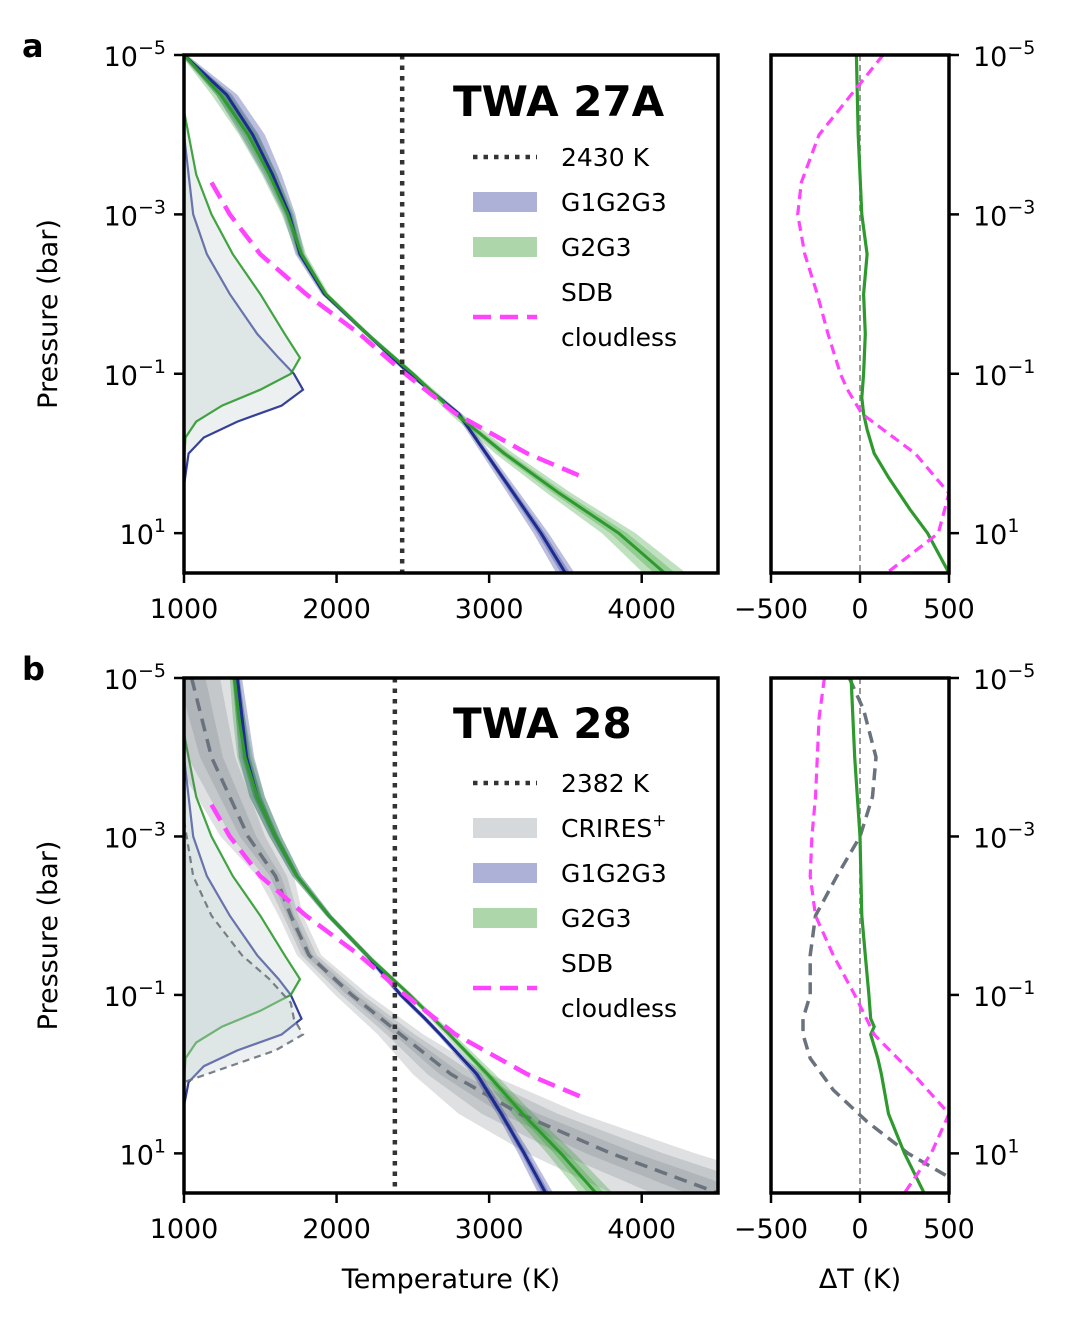 The height and width of the screenshot is (1324, 1081). I want to click on x-tick-label: 1000, so click(184, 609).